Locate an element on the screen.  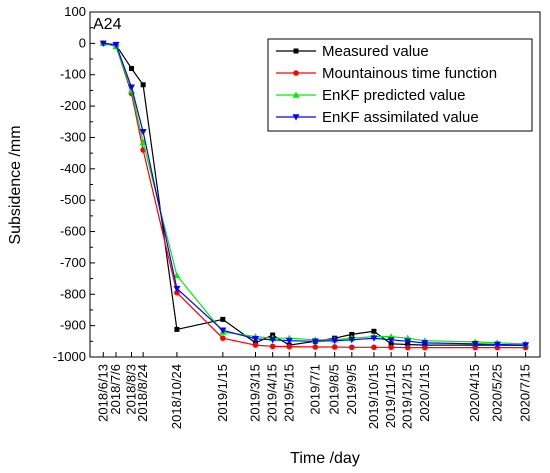
y-tick-label: -900 is located at coordinates (73, 325).